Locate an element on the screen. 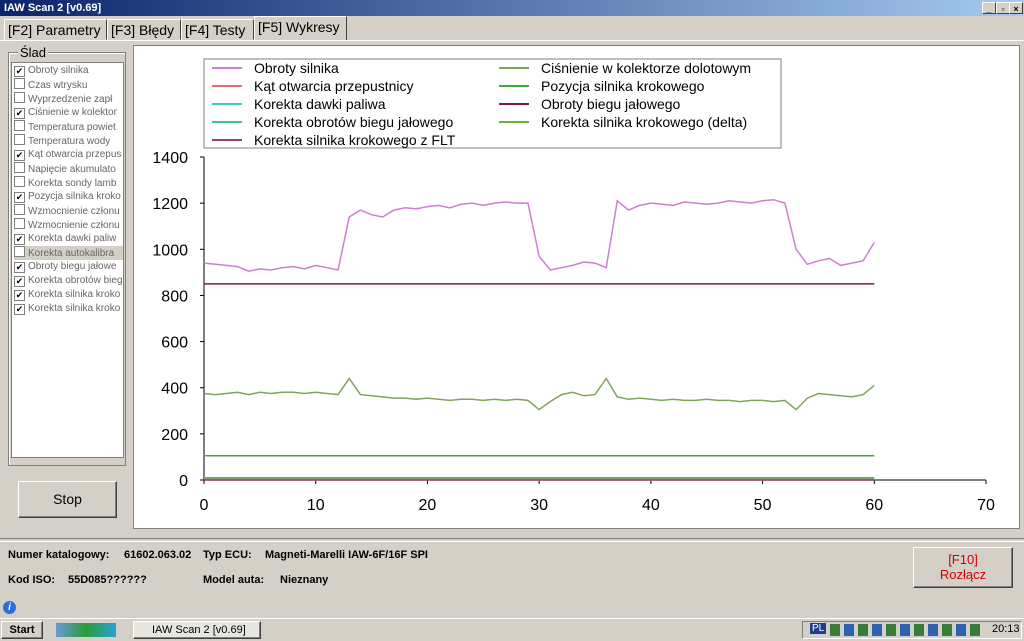 This screenshot has height=641, width=1024. title-bar: IAW Scan 2 [v0.69] _ ▫ × is located at coordinates (512, 8).